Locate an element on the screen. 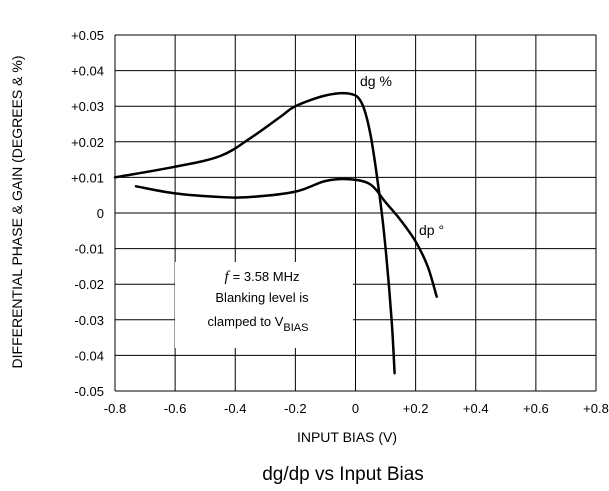 This screenshot has width=609, height=491. x-tick-label: -0.6 is located at coordinates (175, 408).